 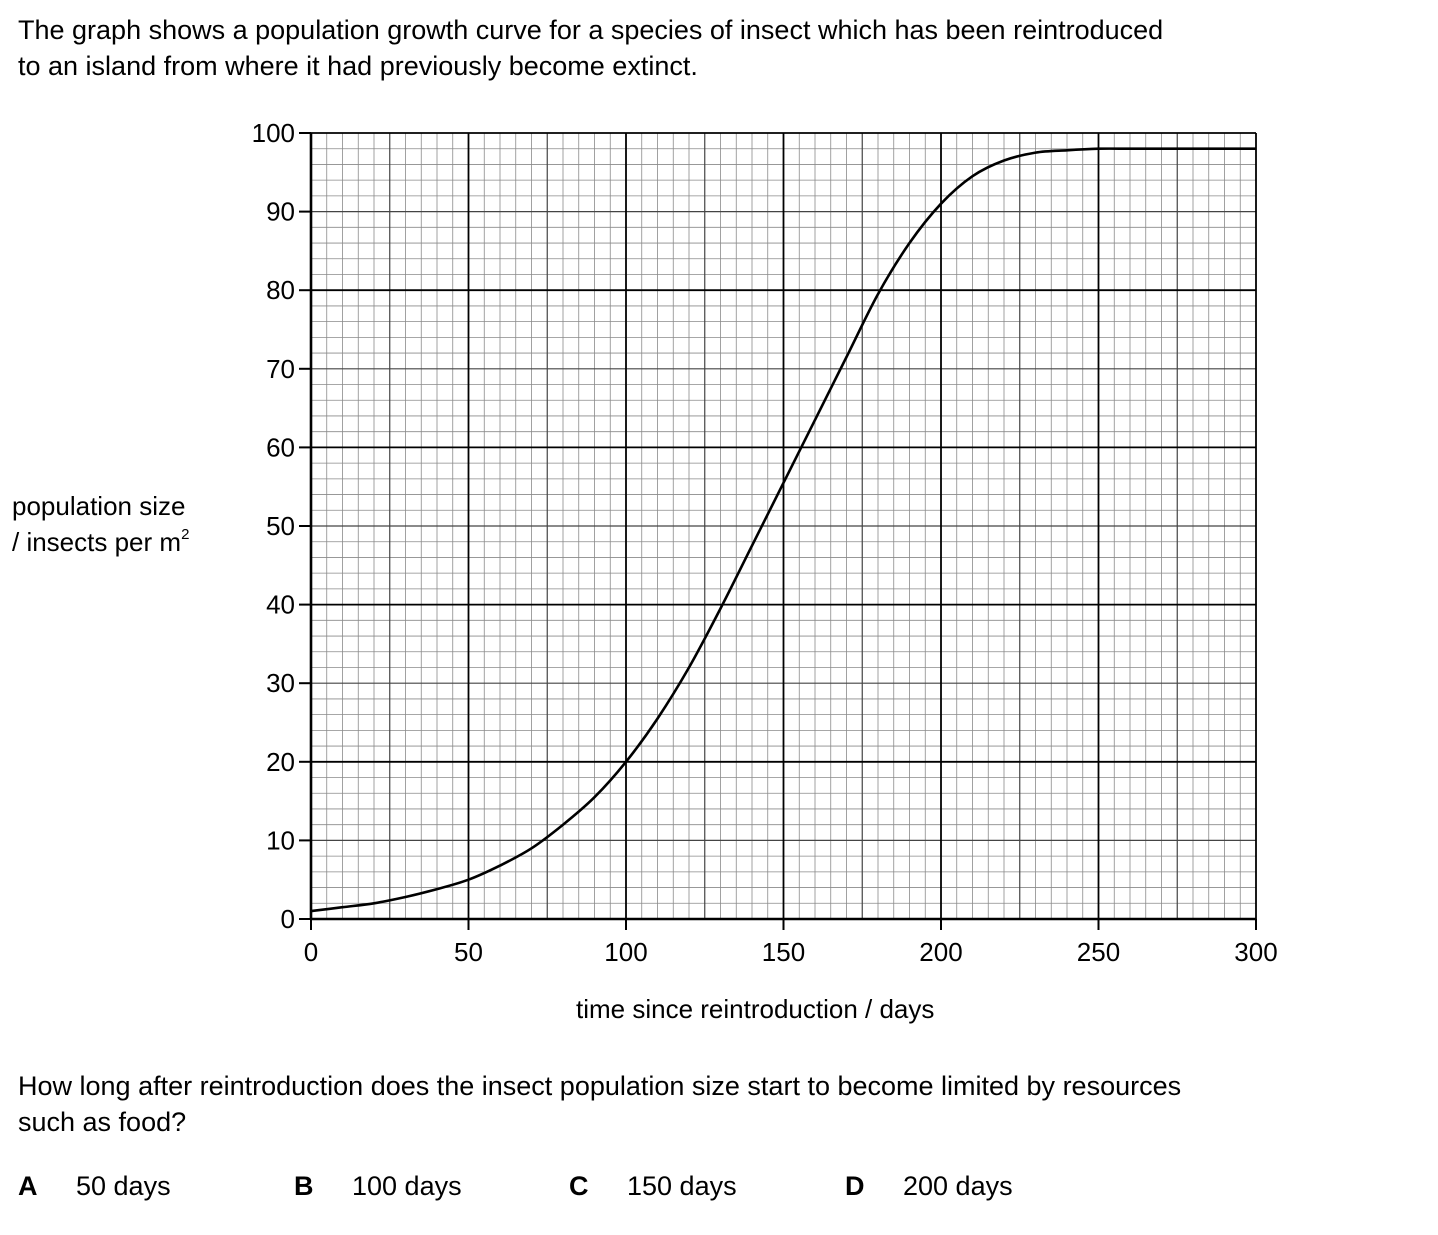 What do you see at coordinates (100, 524) in the screenshot?
I see `y-axis-label: population size / insects per m2` at bounding box center [100, 524].